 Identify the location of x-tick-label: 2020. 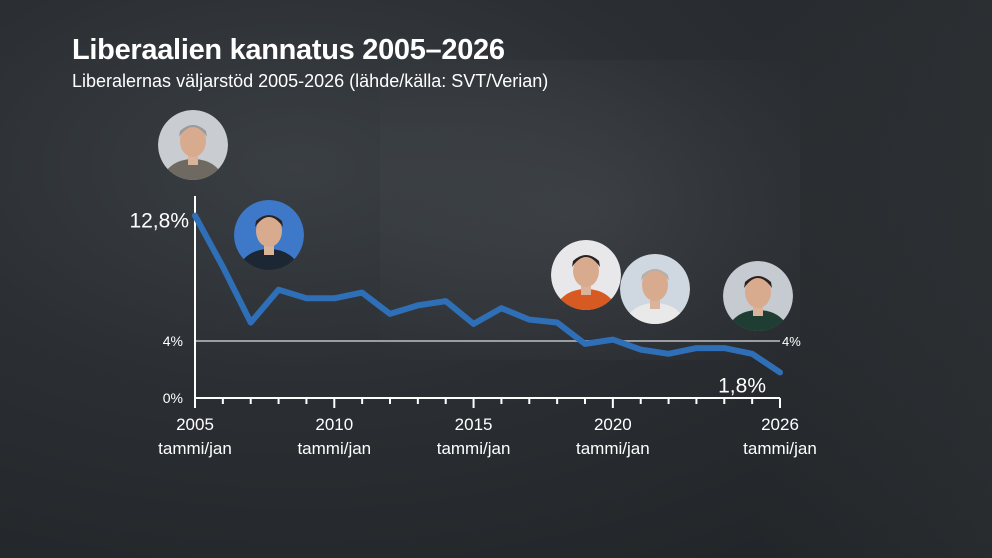
(613, 424).